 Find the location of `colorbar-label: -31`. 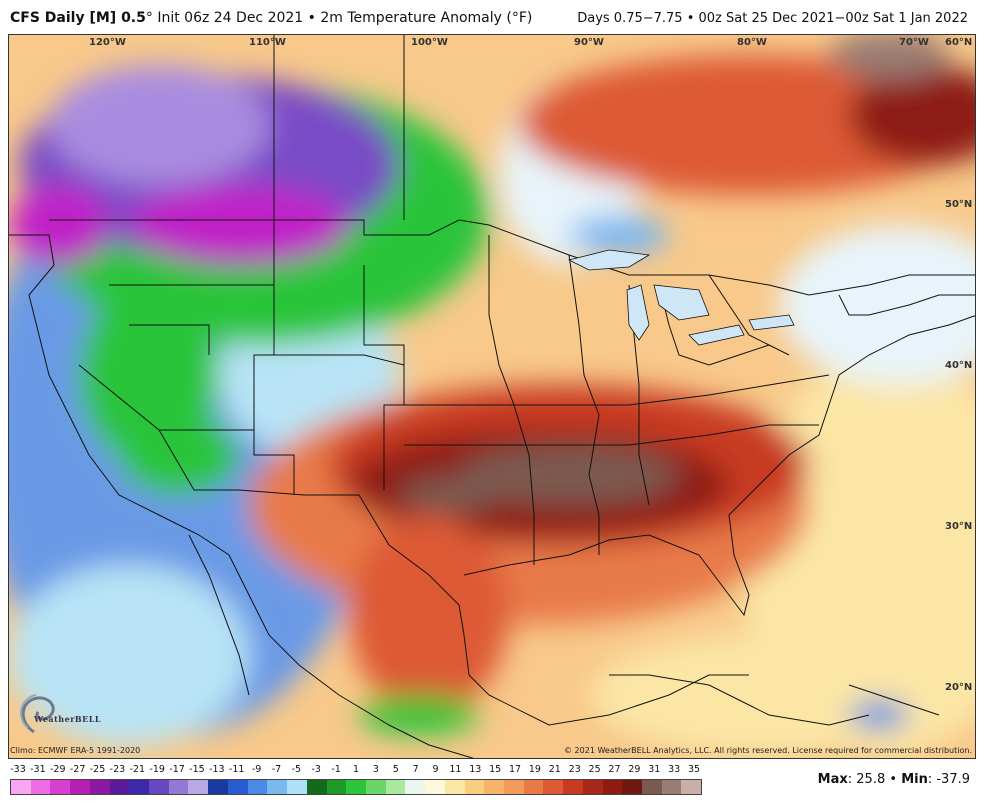

colorbar-label: -31 is located at coordinates (38, 769).